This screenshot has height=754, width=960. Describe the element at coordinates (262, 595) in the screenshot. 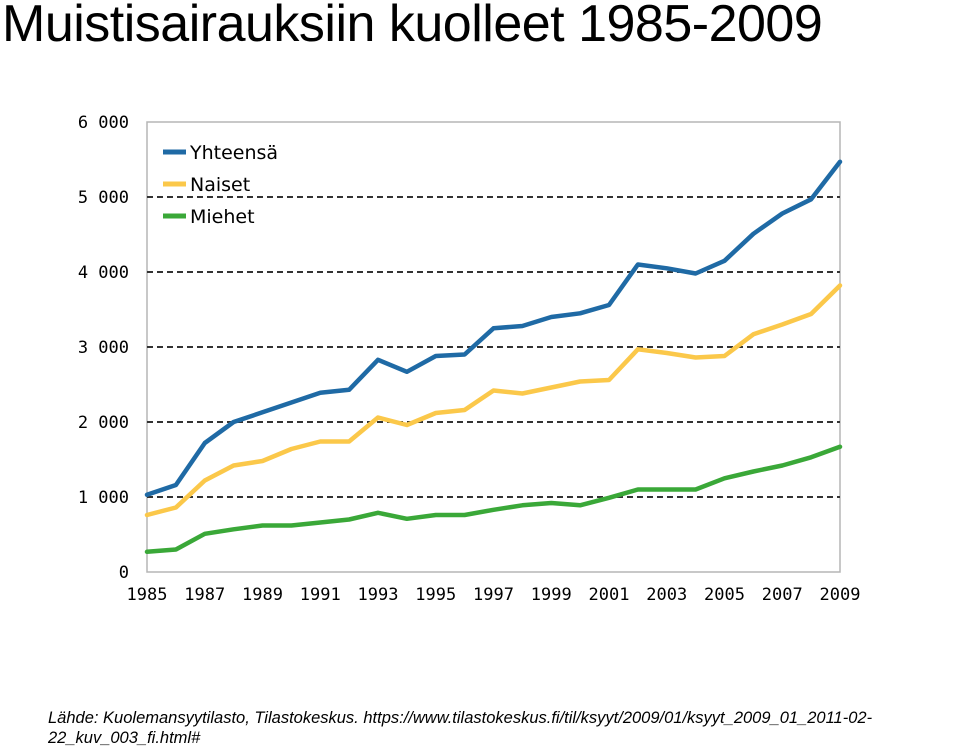

I see `x-tick-label: 1989` at that location.